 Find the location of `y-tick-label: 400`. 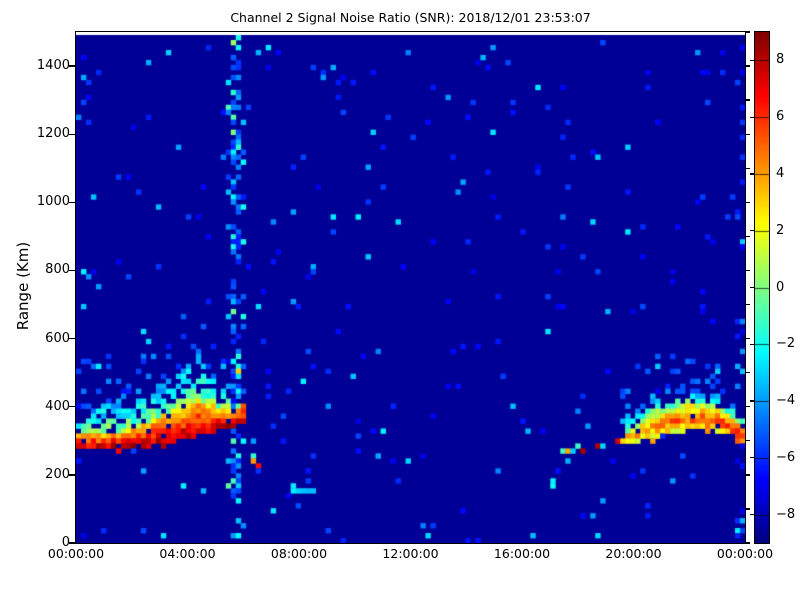

y-tick-label: 400 is located at coordinates (57, 406).